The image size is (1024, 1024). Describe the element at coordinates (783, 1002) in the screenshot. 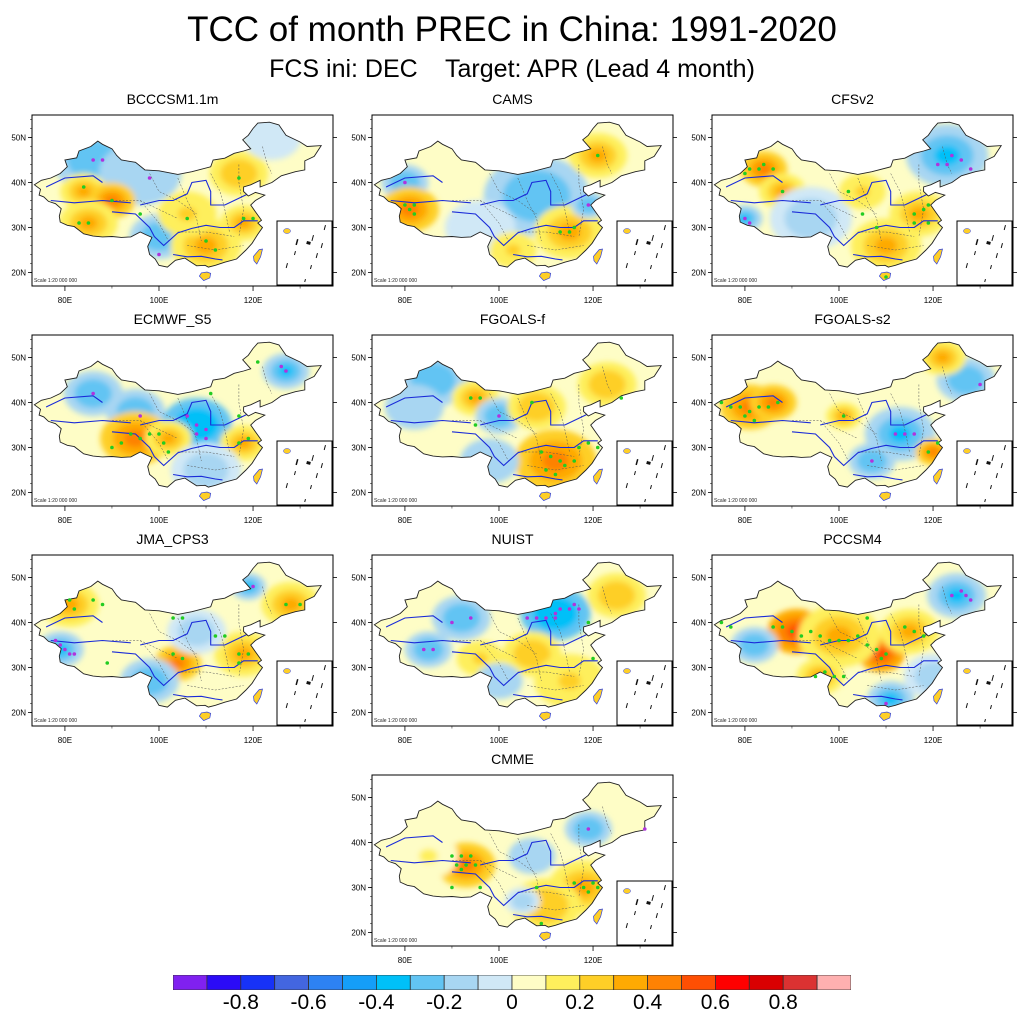

I see `colorbar-tick-label: 0.8` at that location.